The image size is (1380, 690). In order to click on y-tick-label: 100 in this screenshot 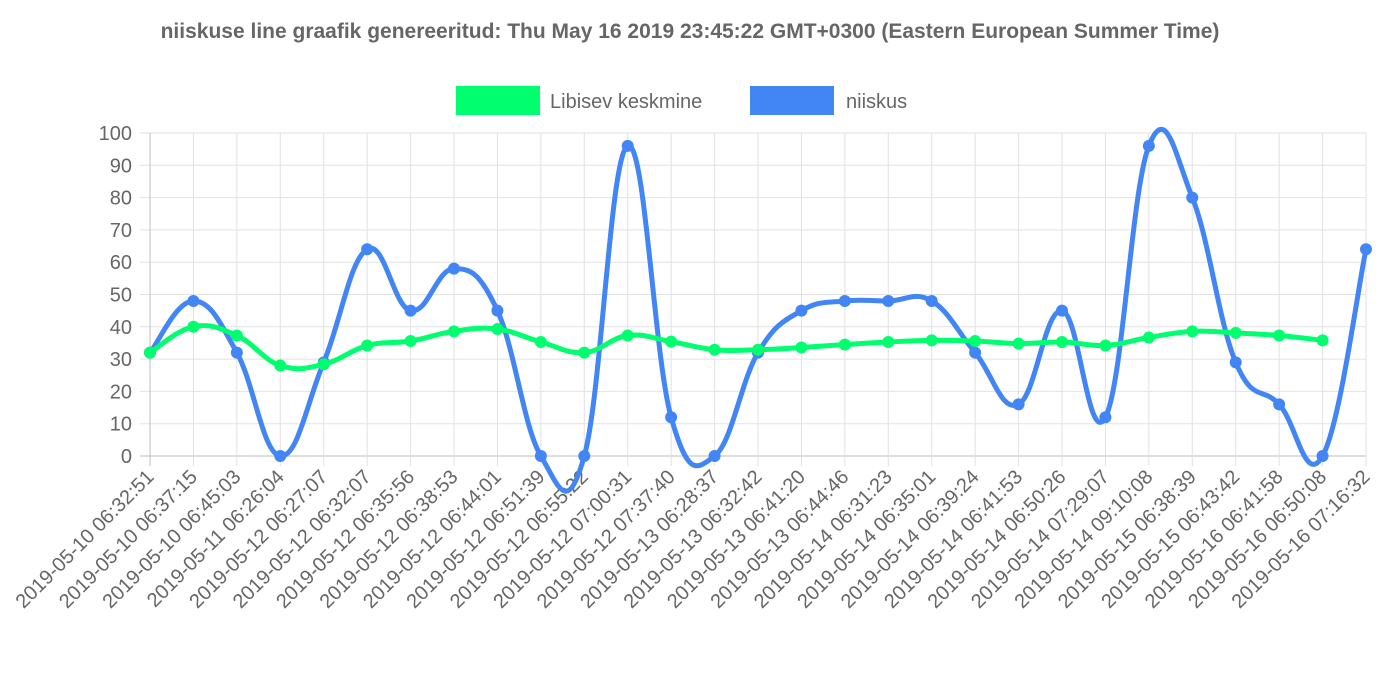, I will do `click(115, 134)`.